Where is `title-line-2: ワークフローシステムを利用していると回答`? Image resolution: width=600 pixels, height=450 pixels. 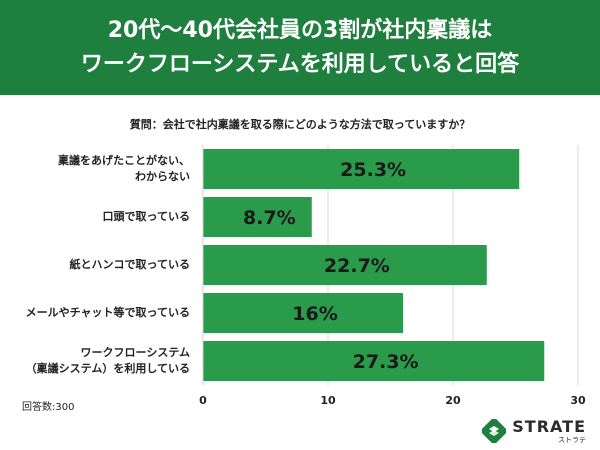
title-line-2: ワークフローシステムを利用していると回答 is located at coordinates (300, 64).